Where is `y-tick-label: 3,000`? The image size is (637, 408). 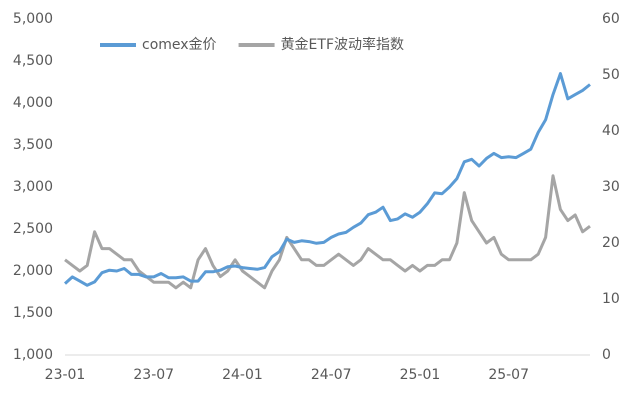 y-tick-label: 3,000 is located at coordinates (33, 187).